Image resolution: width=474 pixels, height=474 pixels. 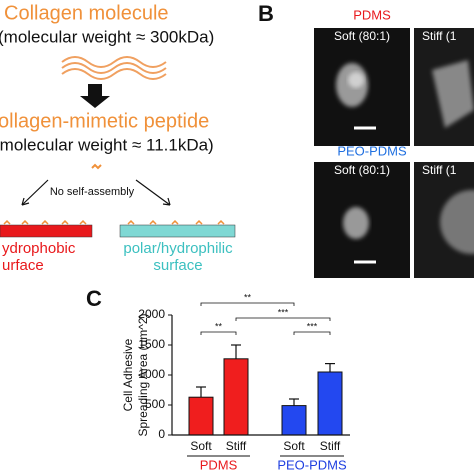 I want to click on y-tick-label: 2000, so click(x=151, y=314).